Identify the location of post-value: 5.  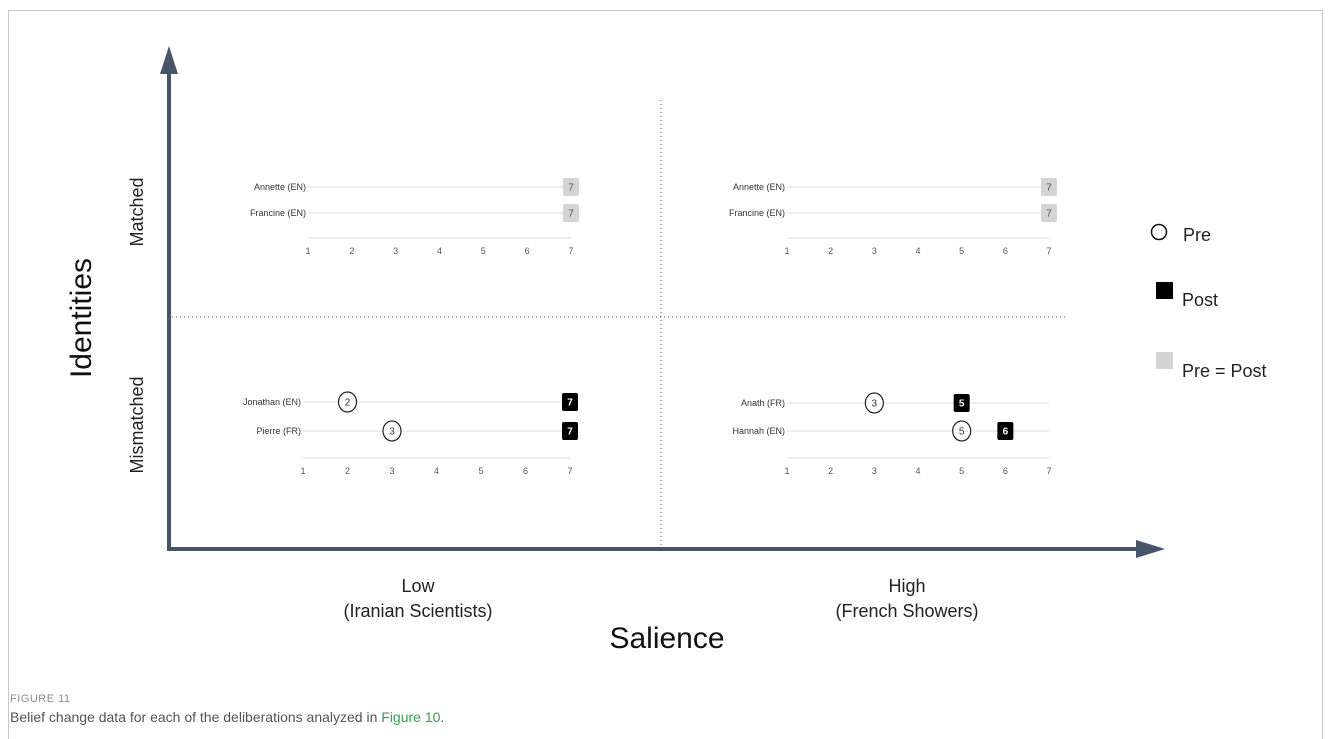
(962, 404).